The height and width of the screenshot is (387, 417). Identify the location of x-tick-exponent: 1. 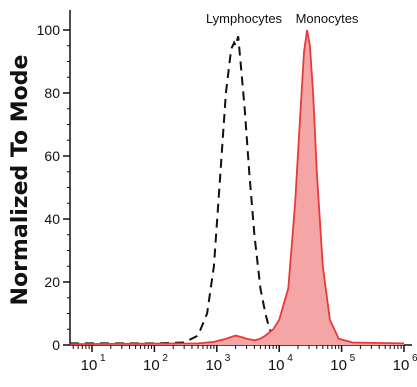
(103, 358).